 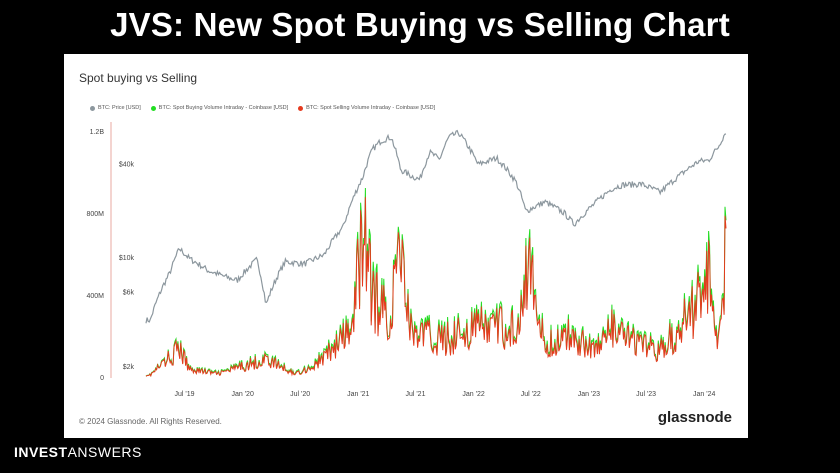 What do you see at coordinates (153, 108) in the screenshot?
I see `legend-dot-buy` at bounding box center [153, 108].